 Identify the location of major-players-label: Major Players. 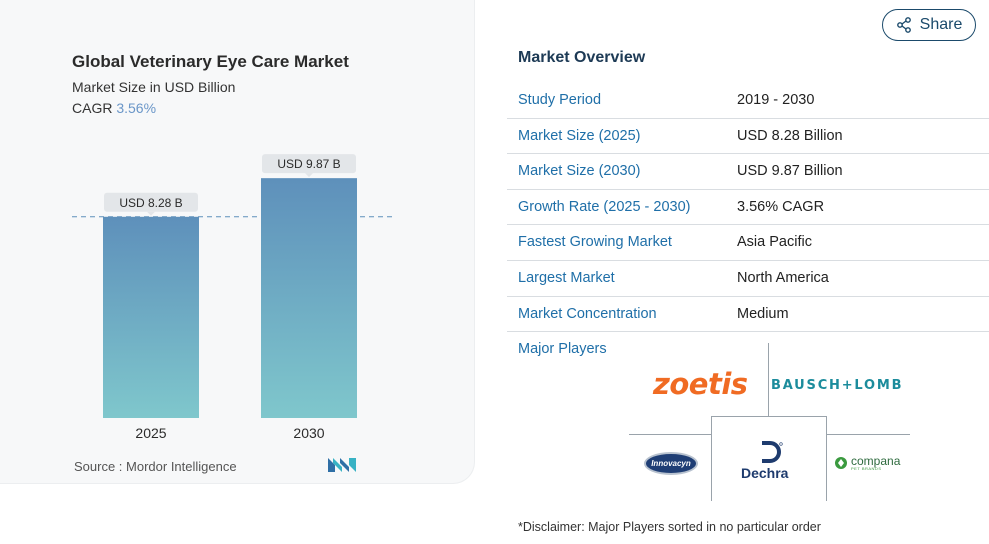
(562, 349).